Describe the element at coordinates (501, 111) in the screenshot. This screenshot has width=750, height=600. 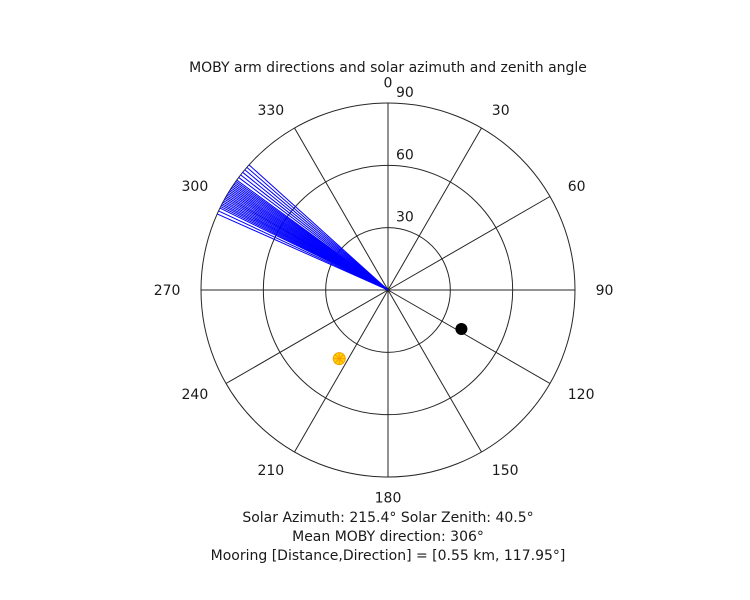
I see `theta-tick-30: 30` at that location.